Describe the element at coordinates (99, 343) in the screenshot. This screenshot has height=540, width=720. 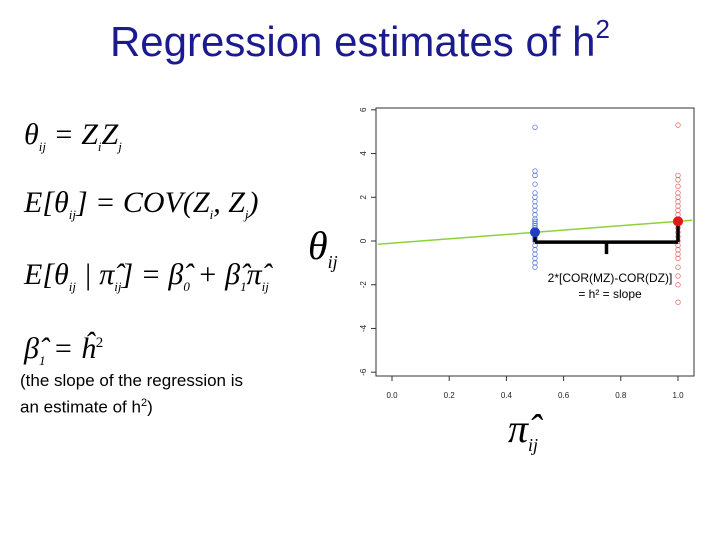
I see `eq4-rhs-sup: 2` at that location.